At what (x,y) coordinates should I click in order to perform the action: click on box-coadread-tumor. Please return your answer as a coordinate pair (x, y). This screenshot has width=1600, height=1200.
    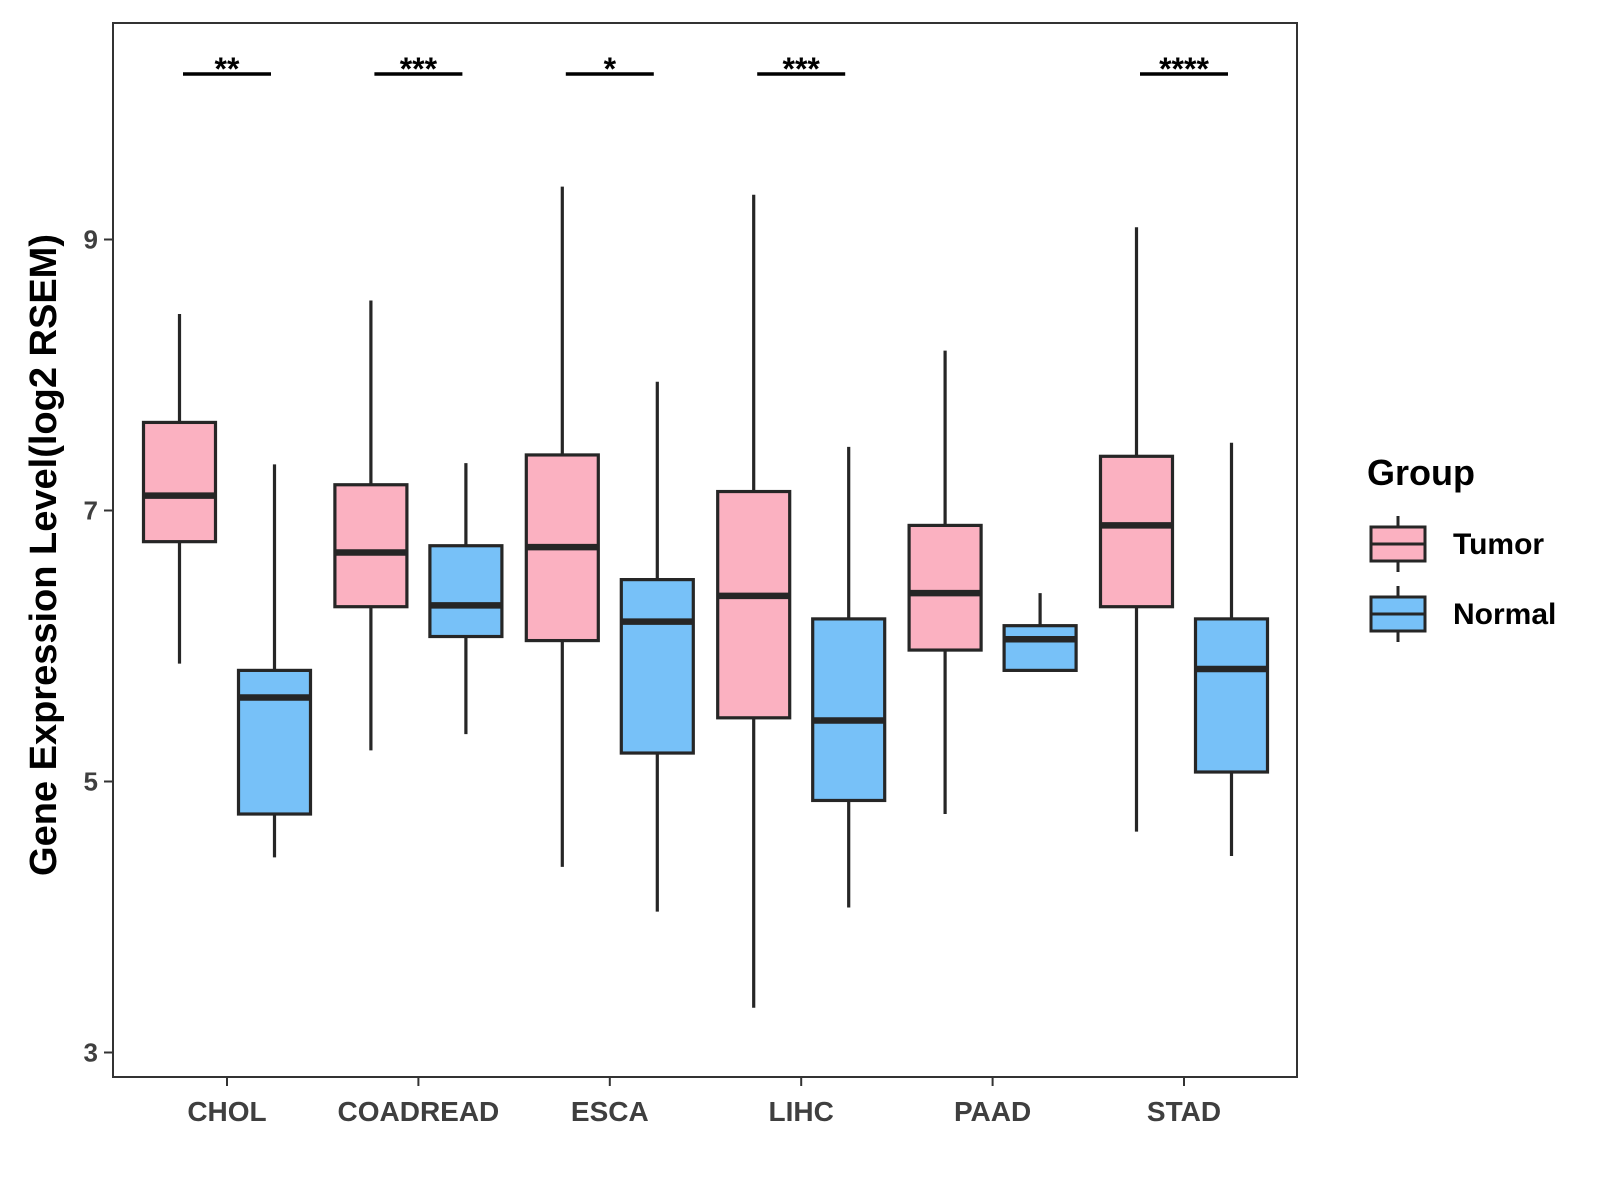
    Looking at the image, I should click on (371, 546).